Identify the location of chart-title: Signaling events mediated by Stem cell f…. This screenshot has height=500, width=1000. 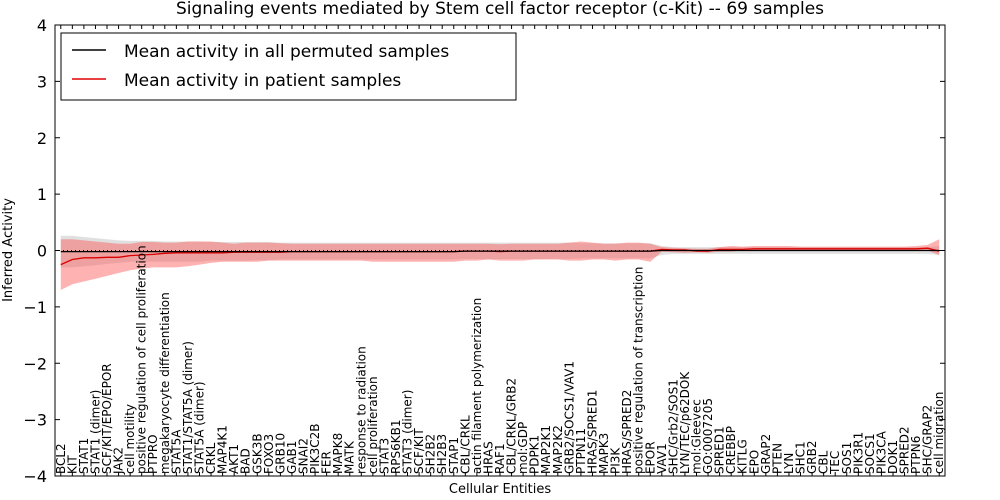
(500, 9).